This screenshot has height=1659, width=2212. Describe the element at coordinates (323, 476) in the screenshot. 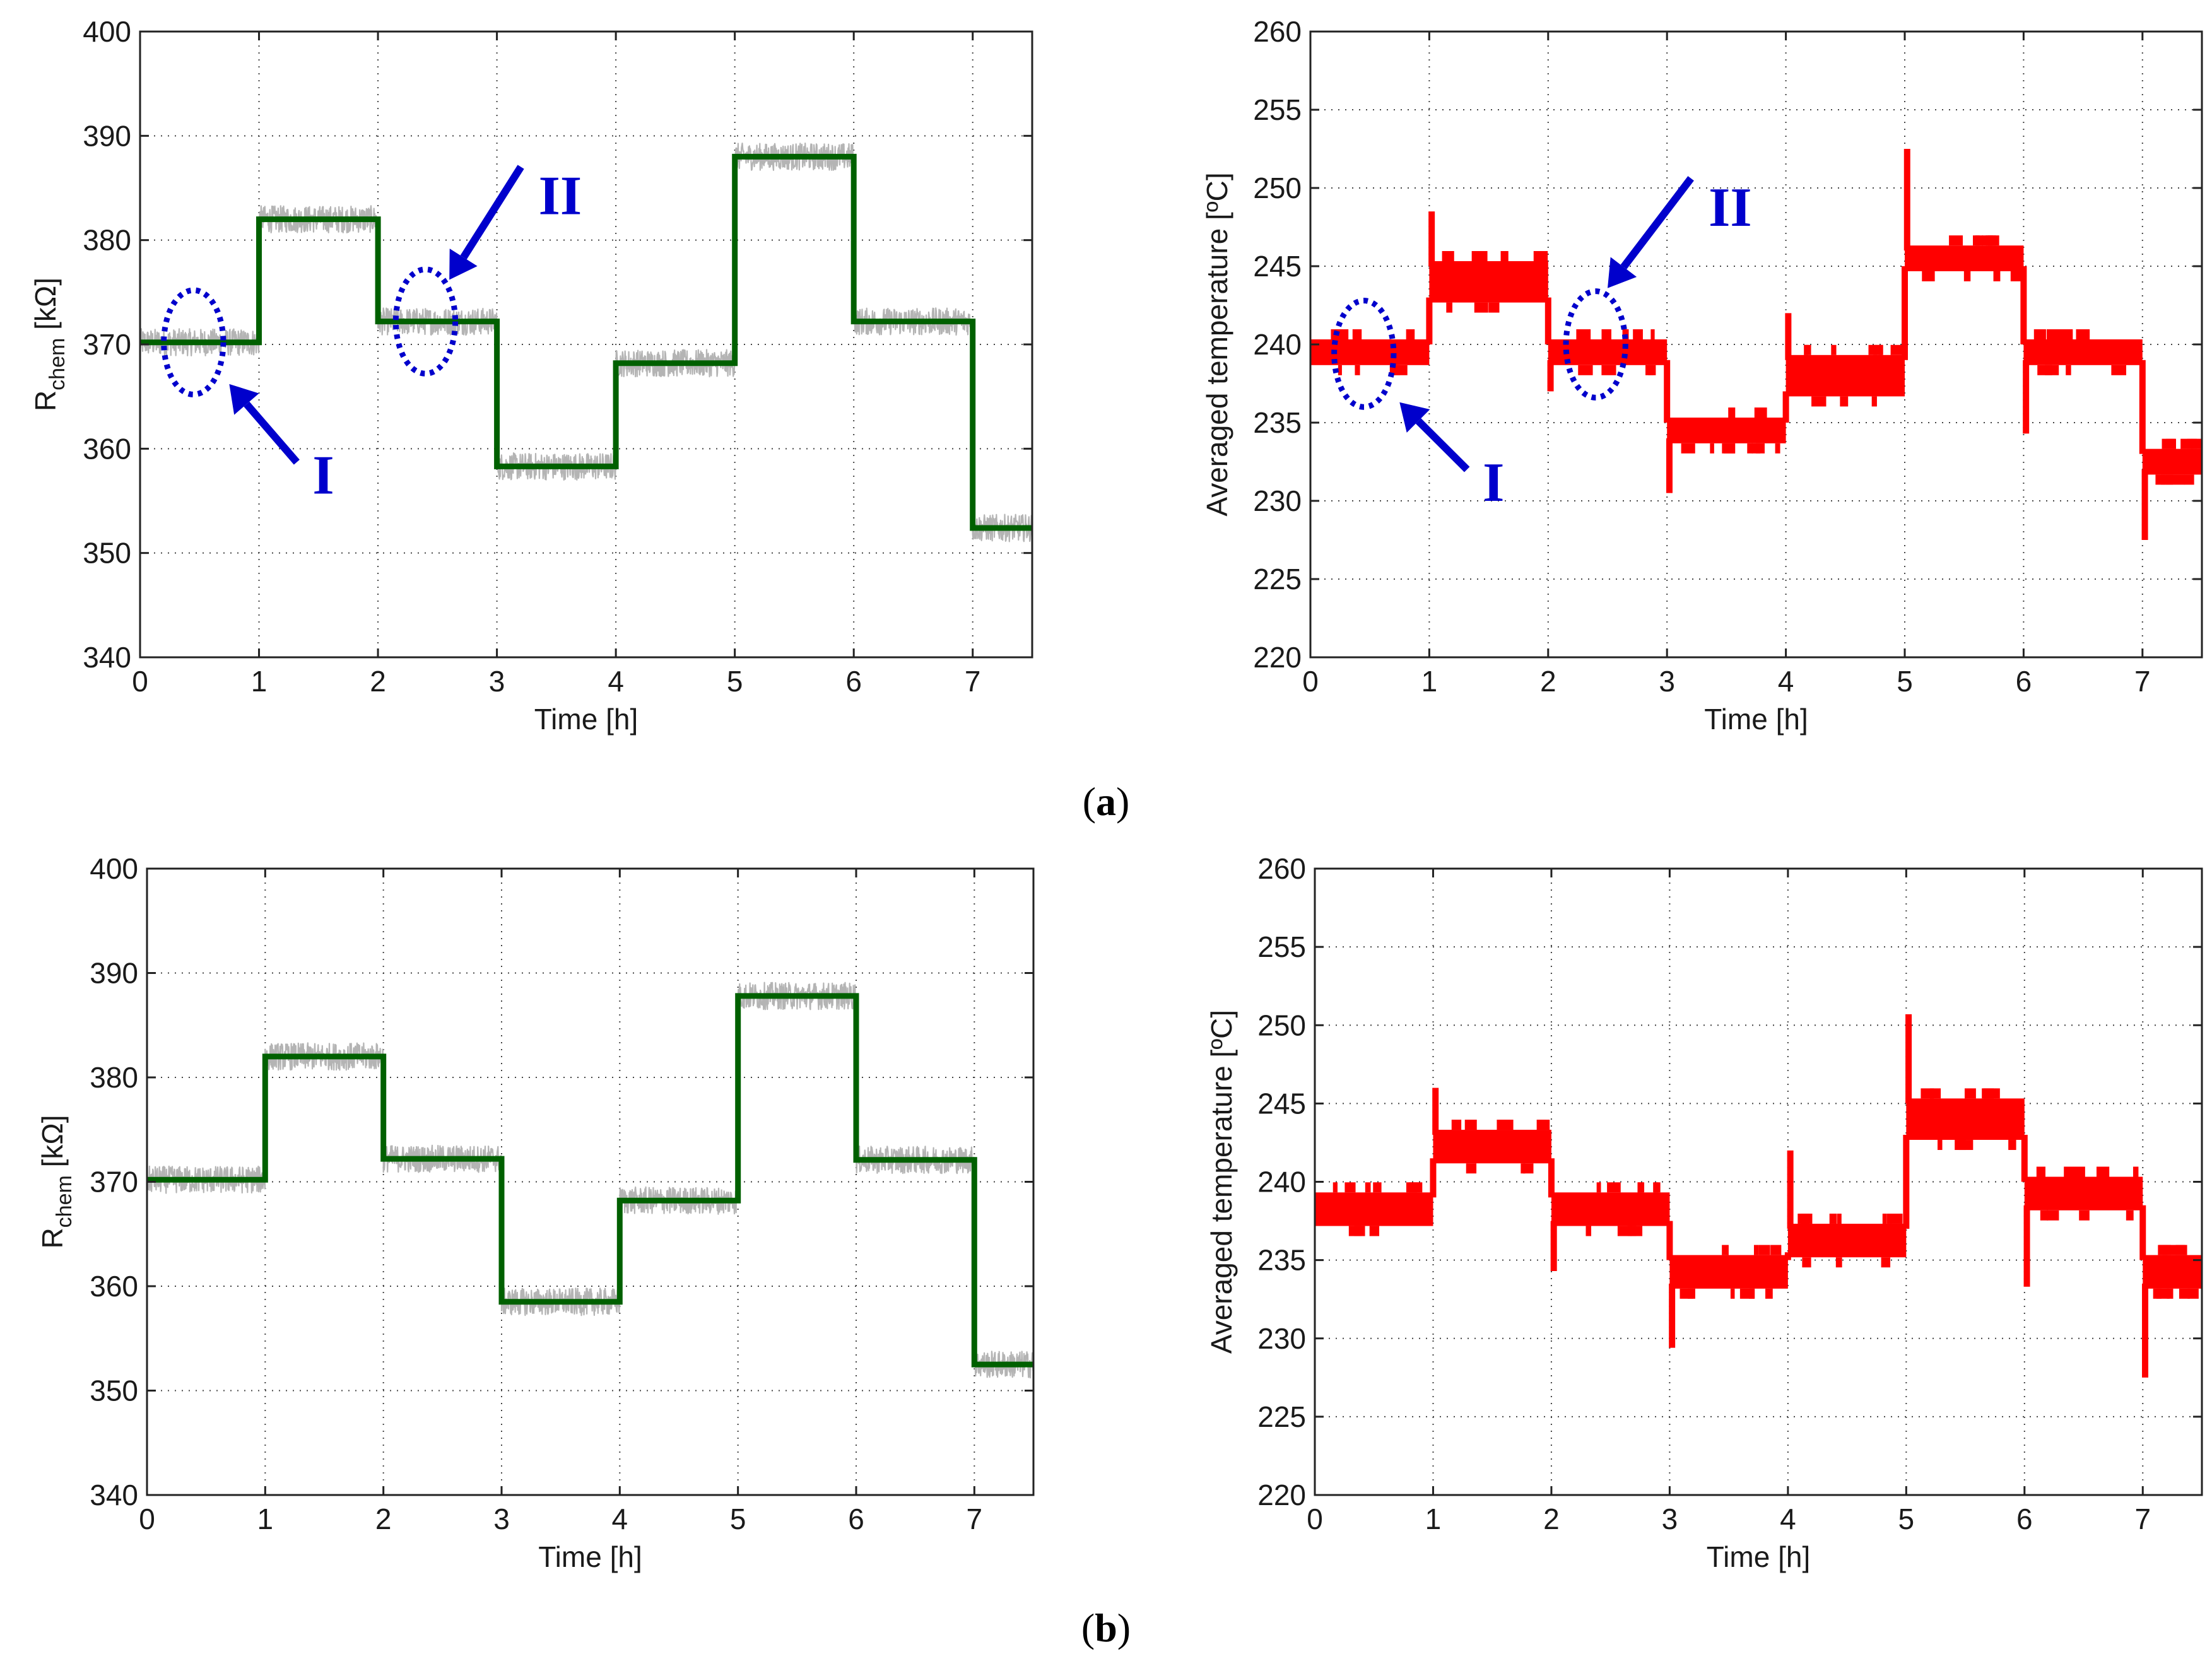

I see `annotation-label: I` at that location.